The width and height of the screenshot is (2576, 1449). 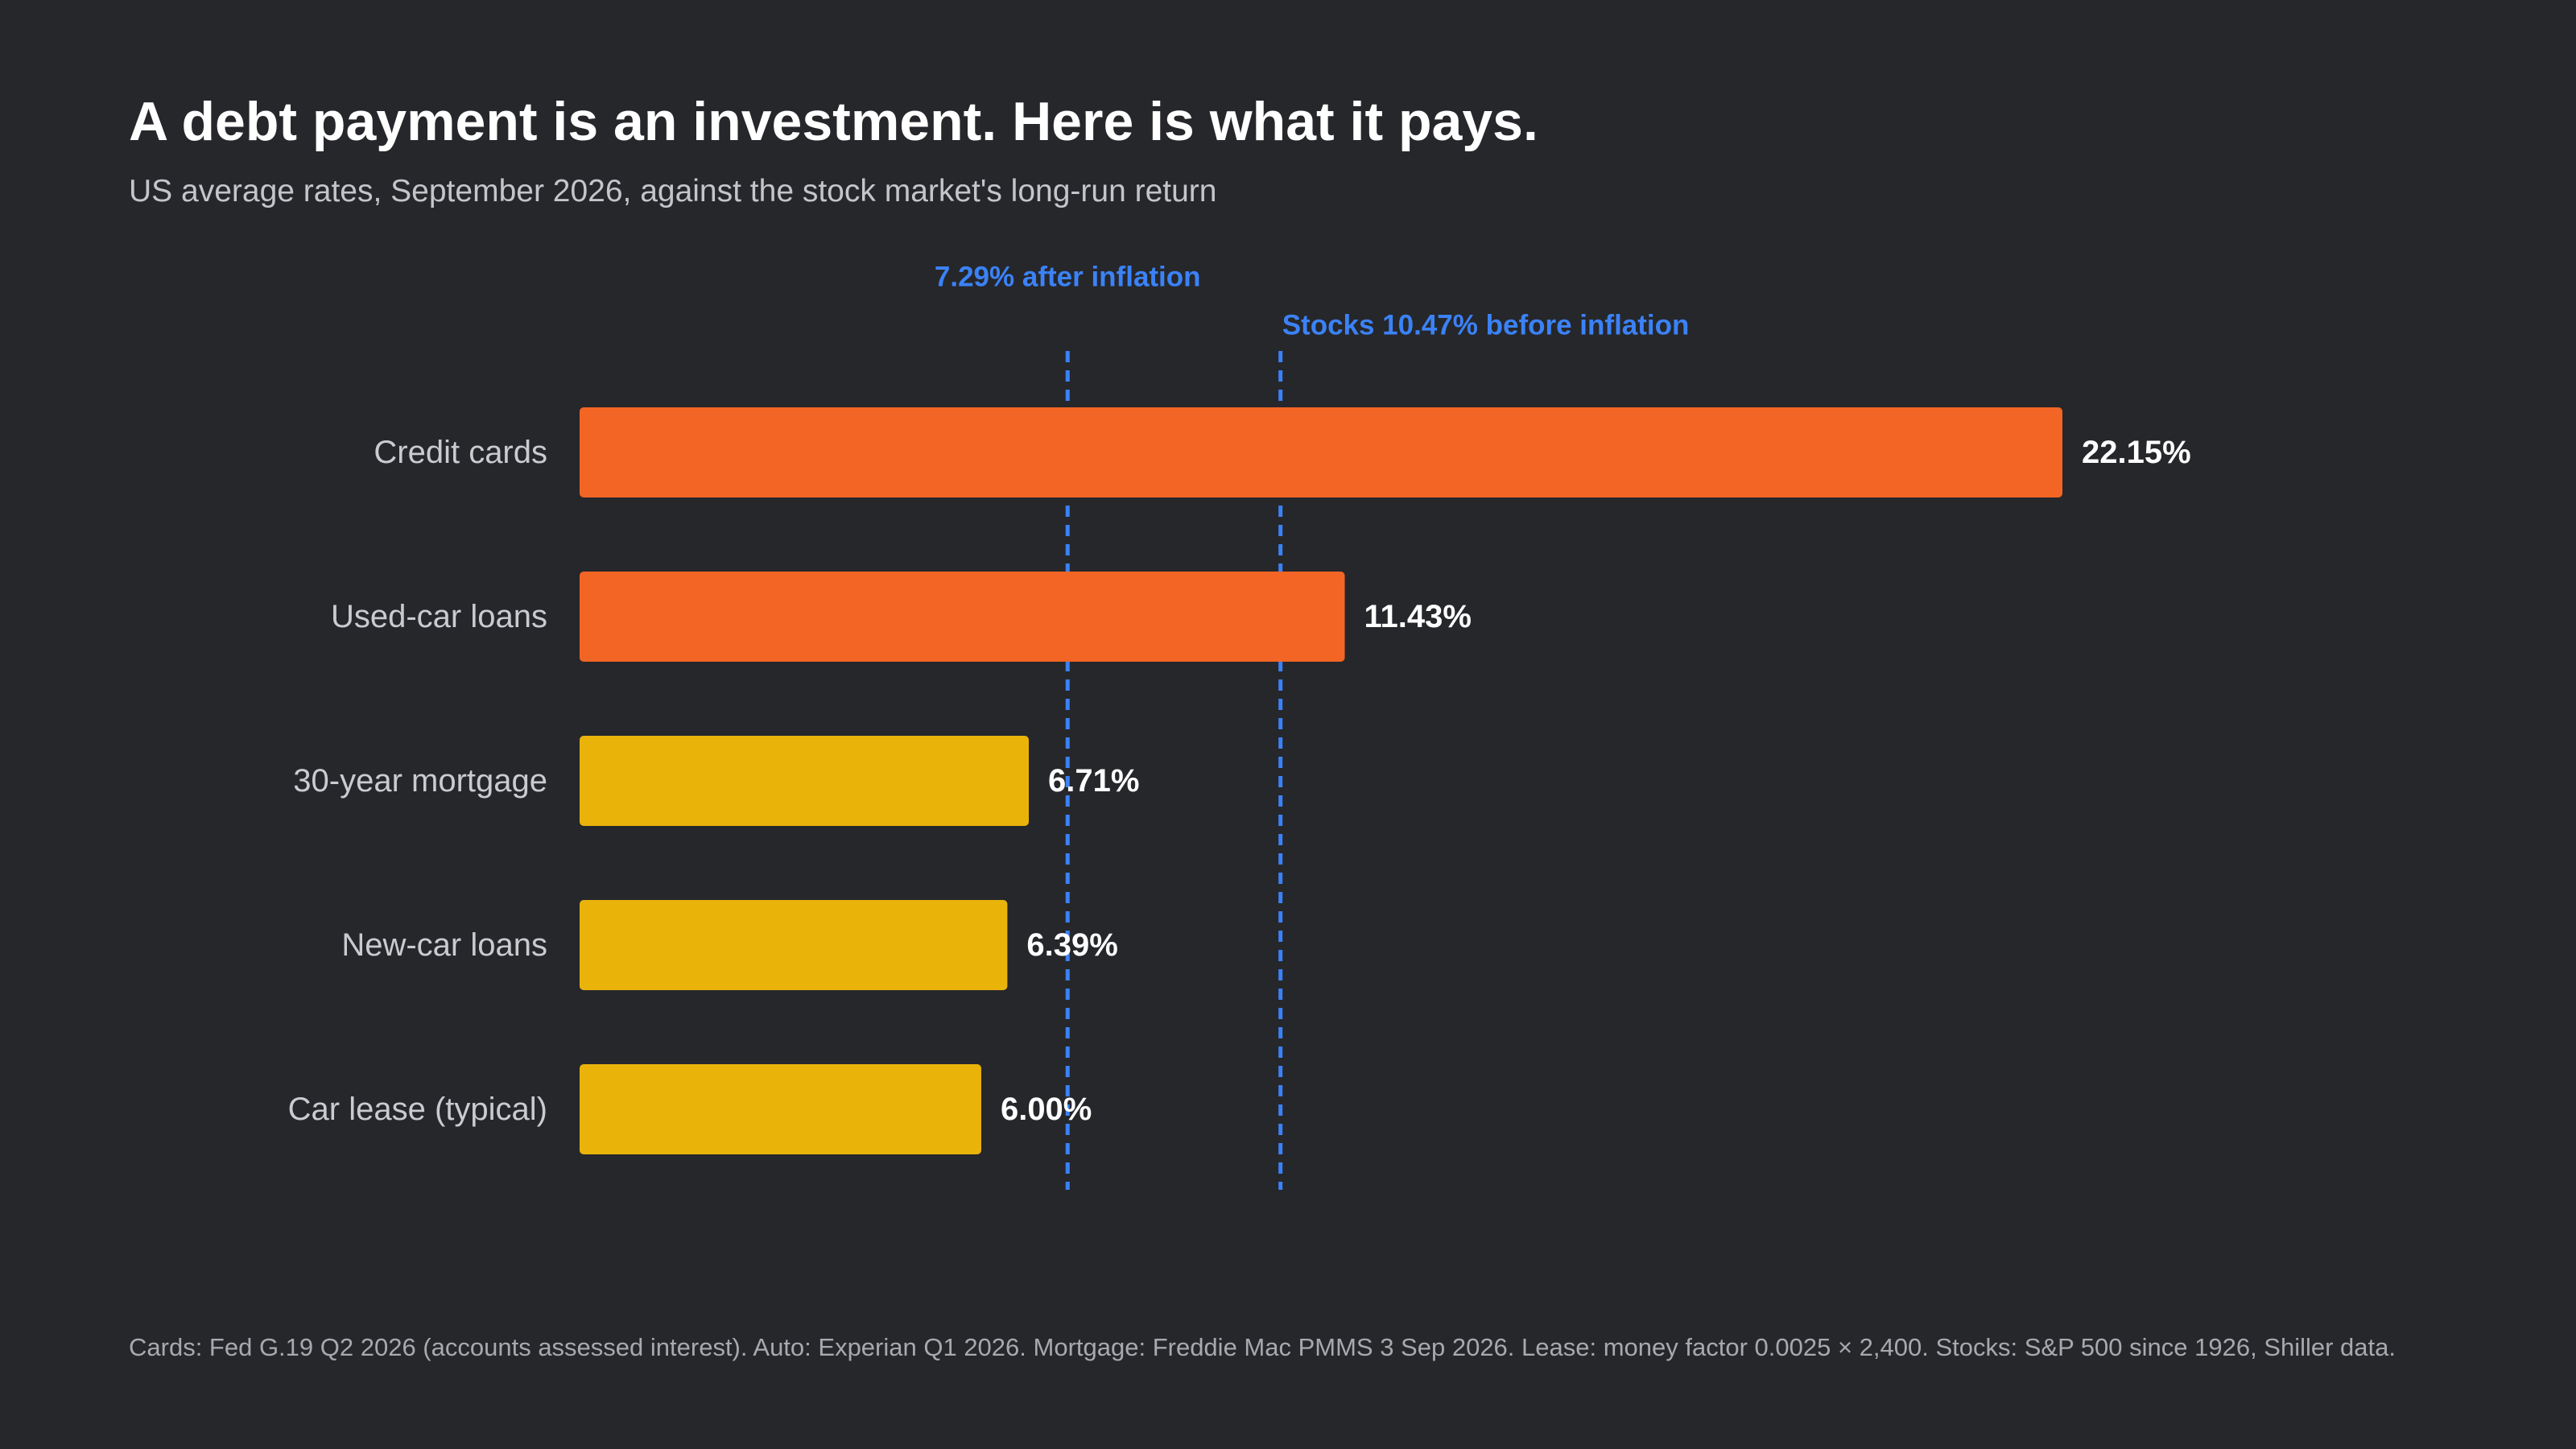 I want to click on value-label: 22.15%, so click(x=2136, y=452).